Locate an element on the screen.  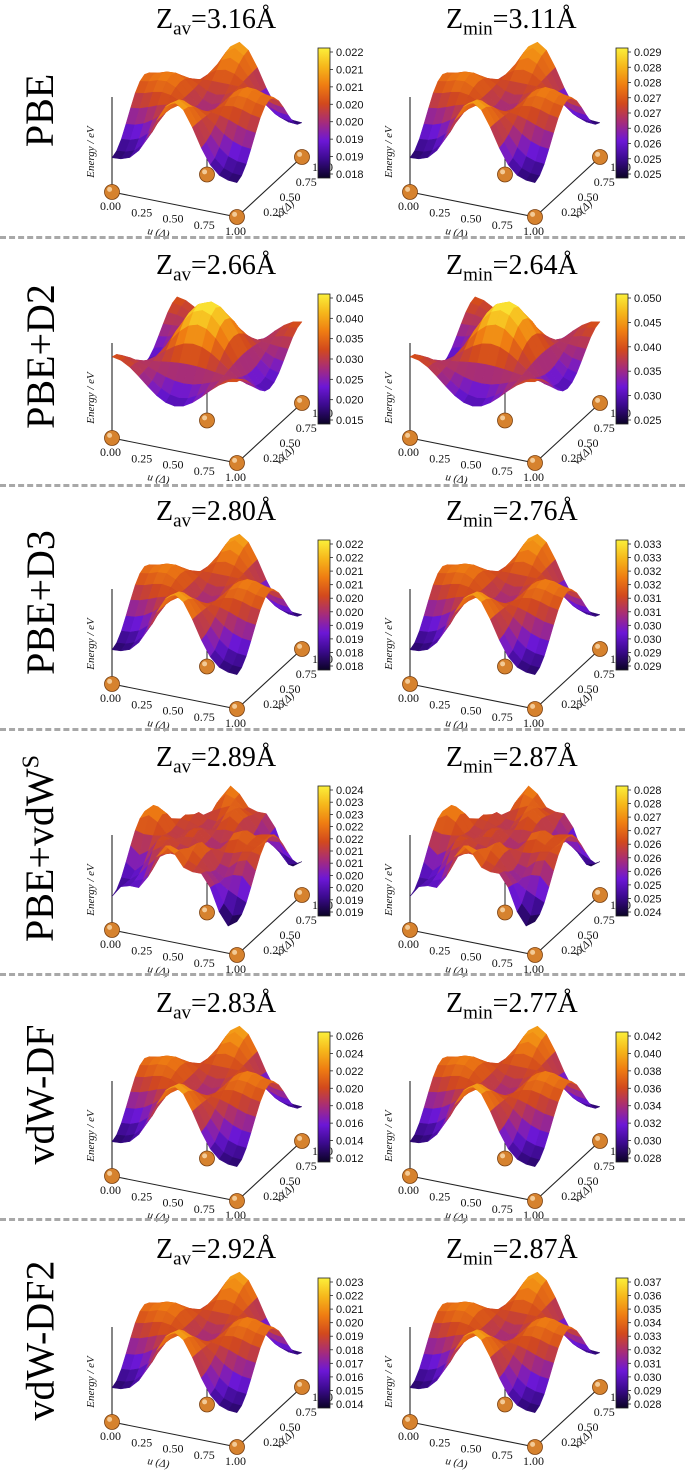
method-name: vdW-DF is located at coordinates (40, 1094).